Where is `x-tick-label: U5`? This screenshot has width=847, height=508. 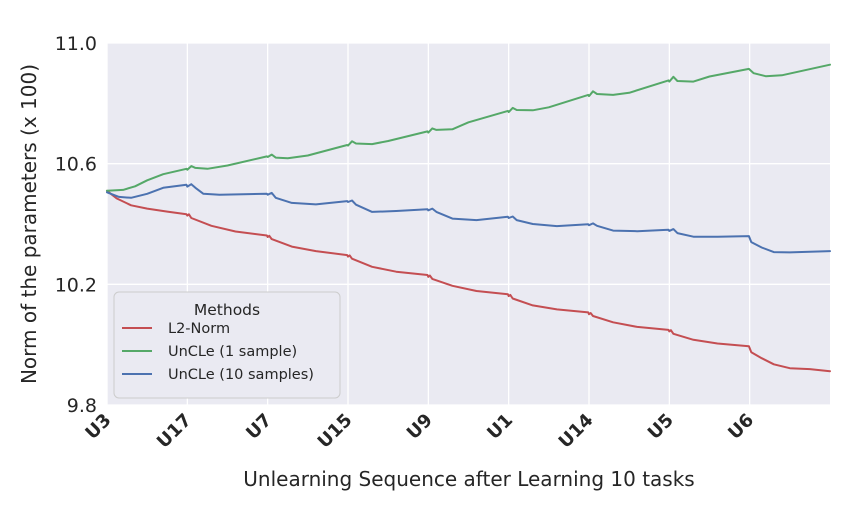 x-tick-label: U5 is located at coordinates (661, 427).